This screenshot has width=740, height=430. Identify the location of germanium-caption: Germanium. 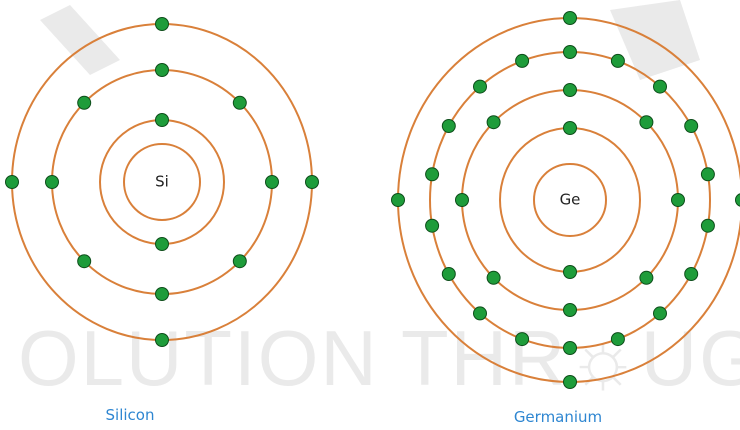
(558, 417).